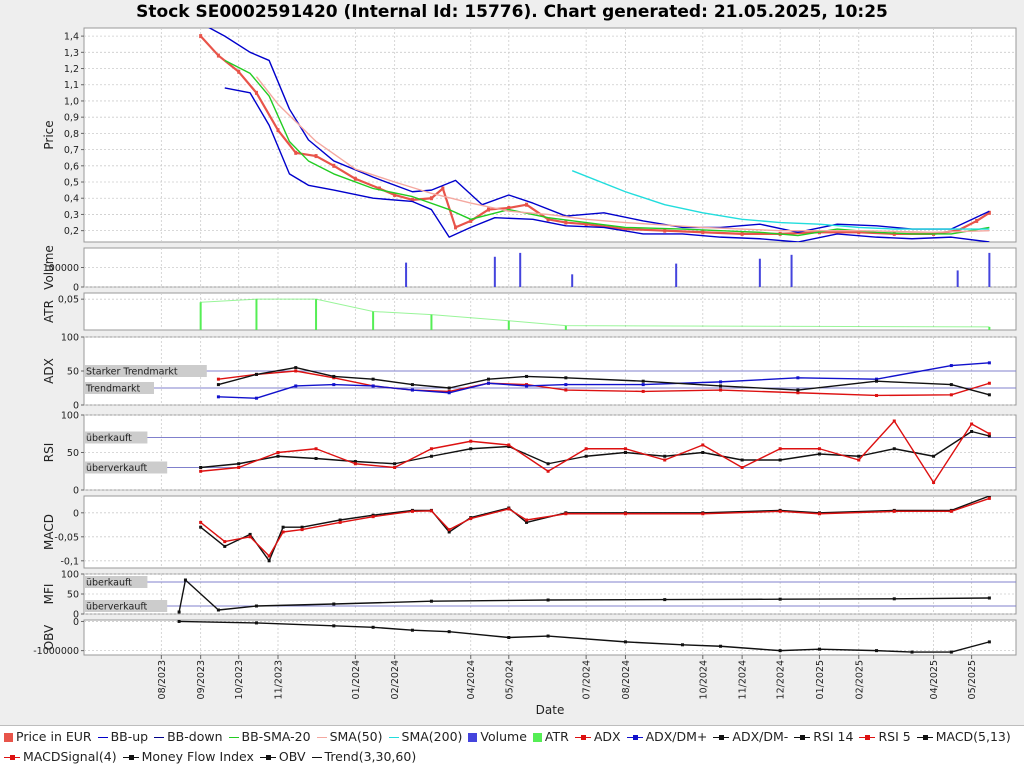 The height and width of the screenshot is (769, 1024). Describe the element at coordinates (666, 737) in the screenshot. I see `legend-item: ADX/DM+` at that location.